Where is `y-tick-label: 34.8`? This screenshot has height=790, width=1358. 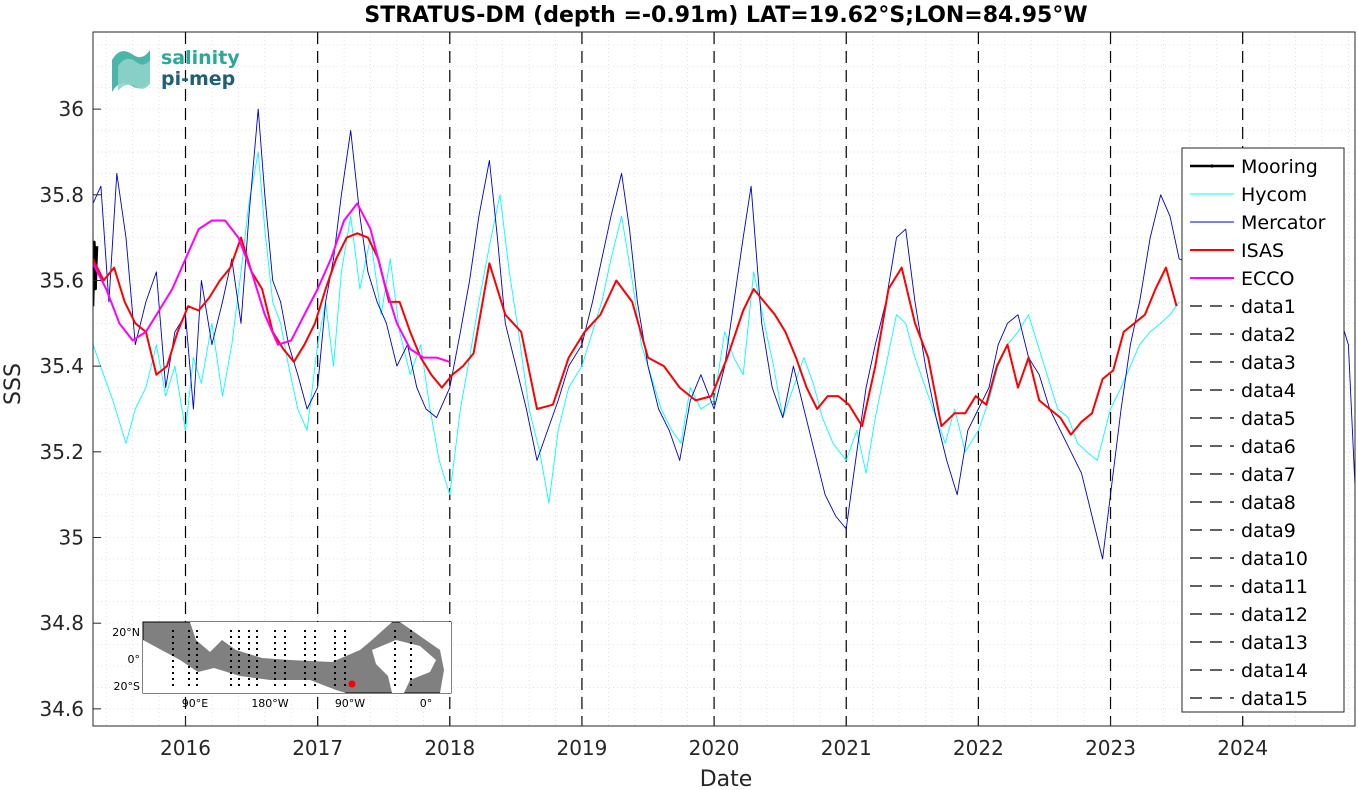
y-tick-label: 34.8 is located at coordinates (61, 623).